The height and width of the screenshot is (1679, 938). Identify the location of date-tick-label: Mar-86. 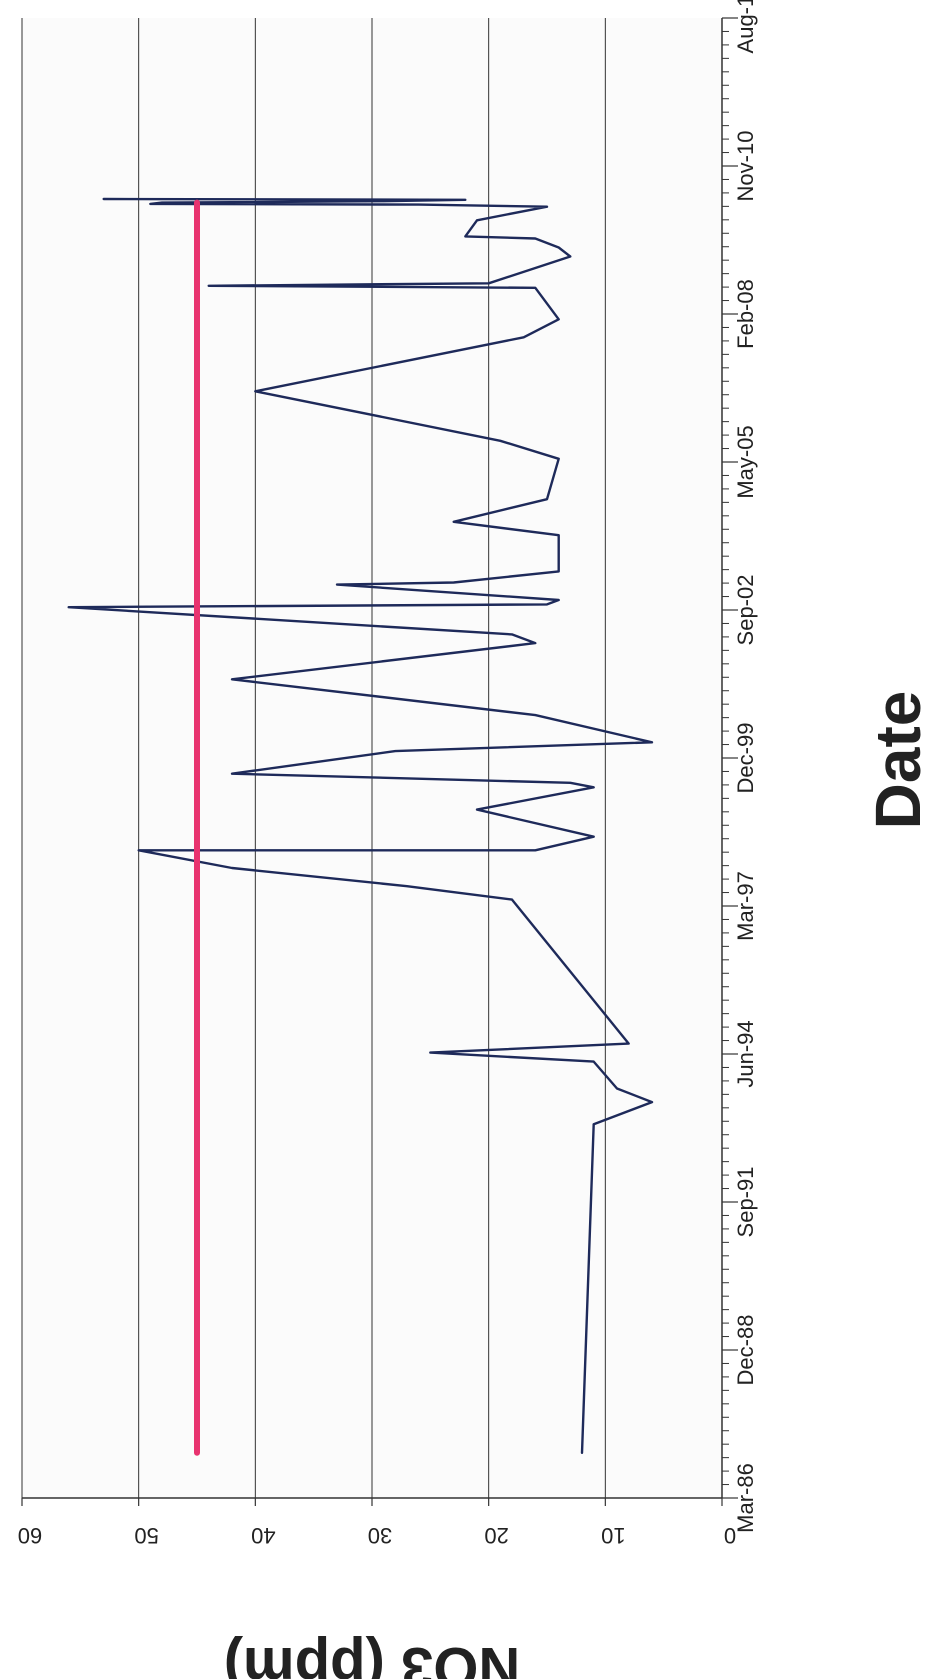
(745, 1498).